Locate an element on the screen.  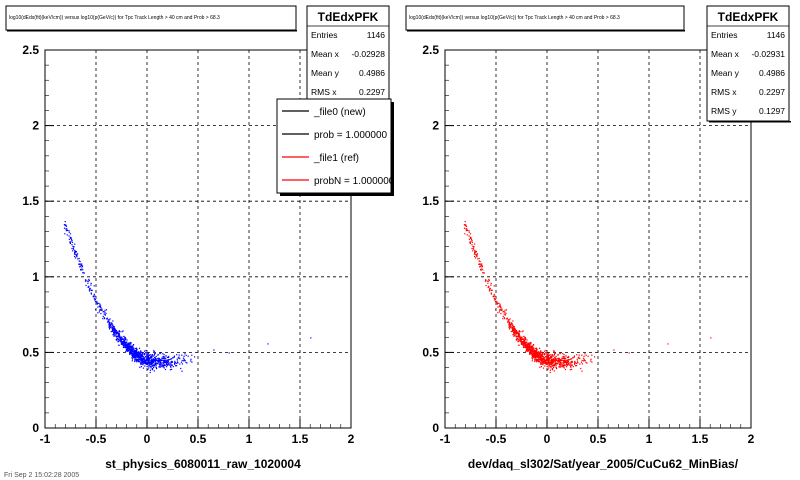
x-tick-label: 2 is located at coordinates (351, 439).